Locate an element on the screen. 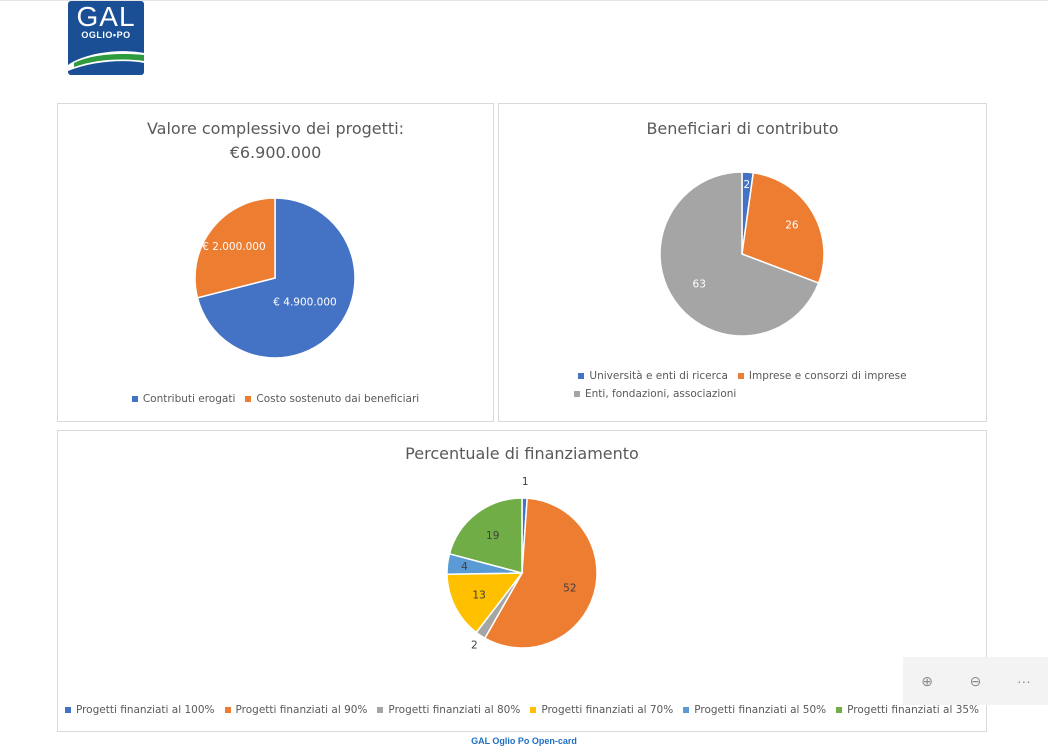 This screenshot has height=746, width=1048. legend-item: Progetti finanziati al 100% is located at coordinates (139, 710).